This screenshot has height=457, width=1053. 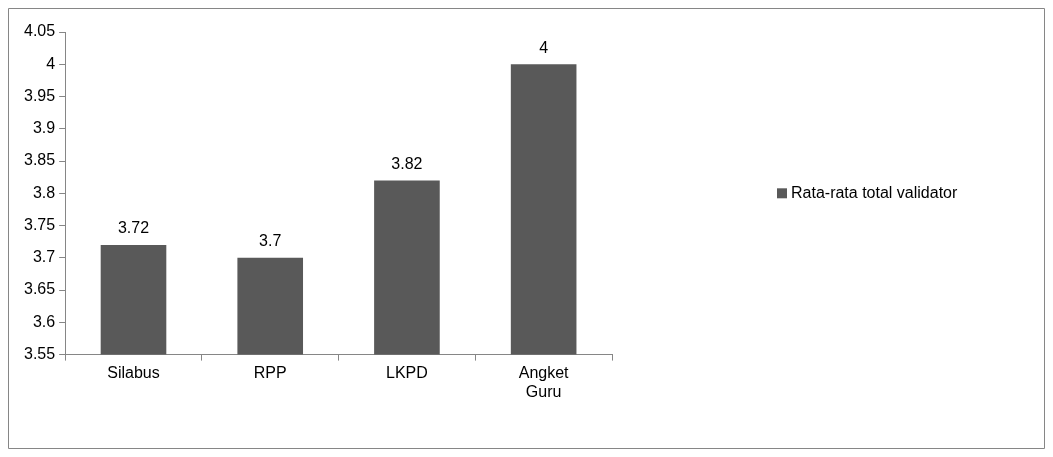 I want to click on y-tick-label: 4, so click(x=51, y=63).